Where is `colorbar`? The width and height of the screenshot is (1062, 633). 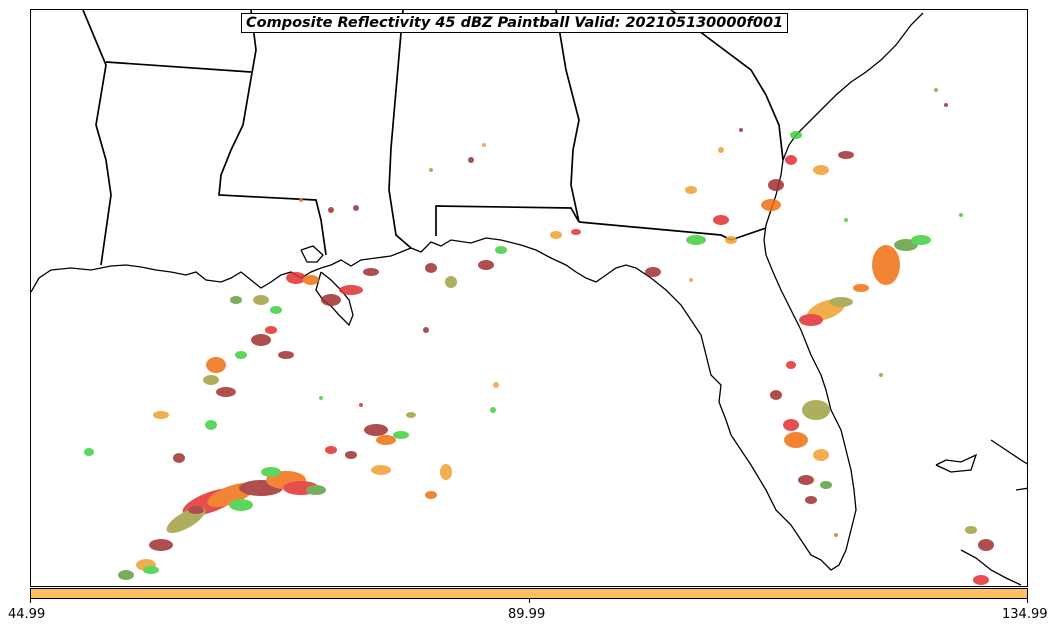
colorbar is located at coordinates (529, 593).